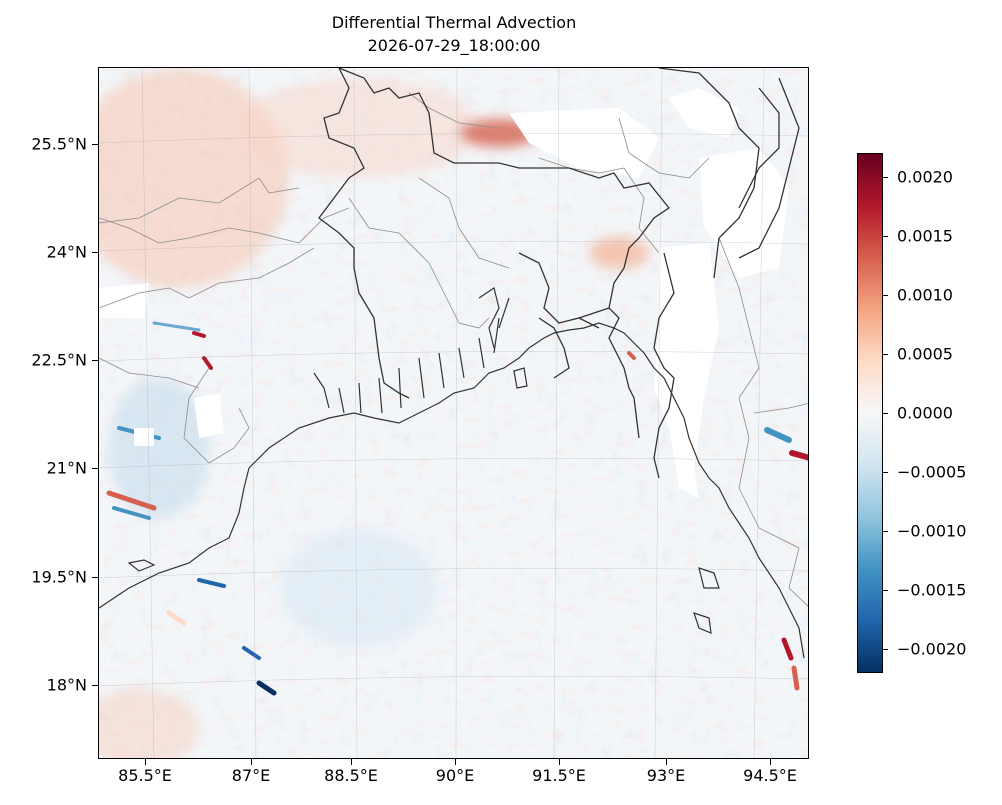 The image size is (1002, 805). What do you see at coordinates (149, 723) in the screenshot?
I see `warm-anomaly-southwest` at bounding box center [149, 723].